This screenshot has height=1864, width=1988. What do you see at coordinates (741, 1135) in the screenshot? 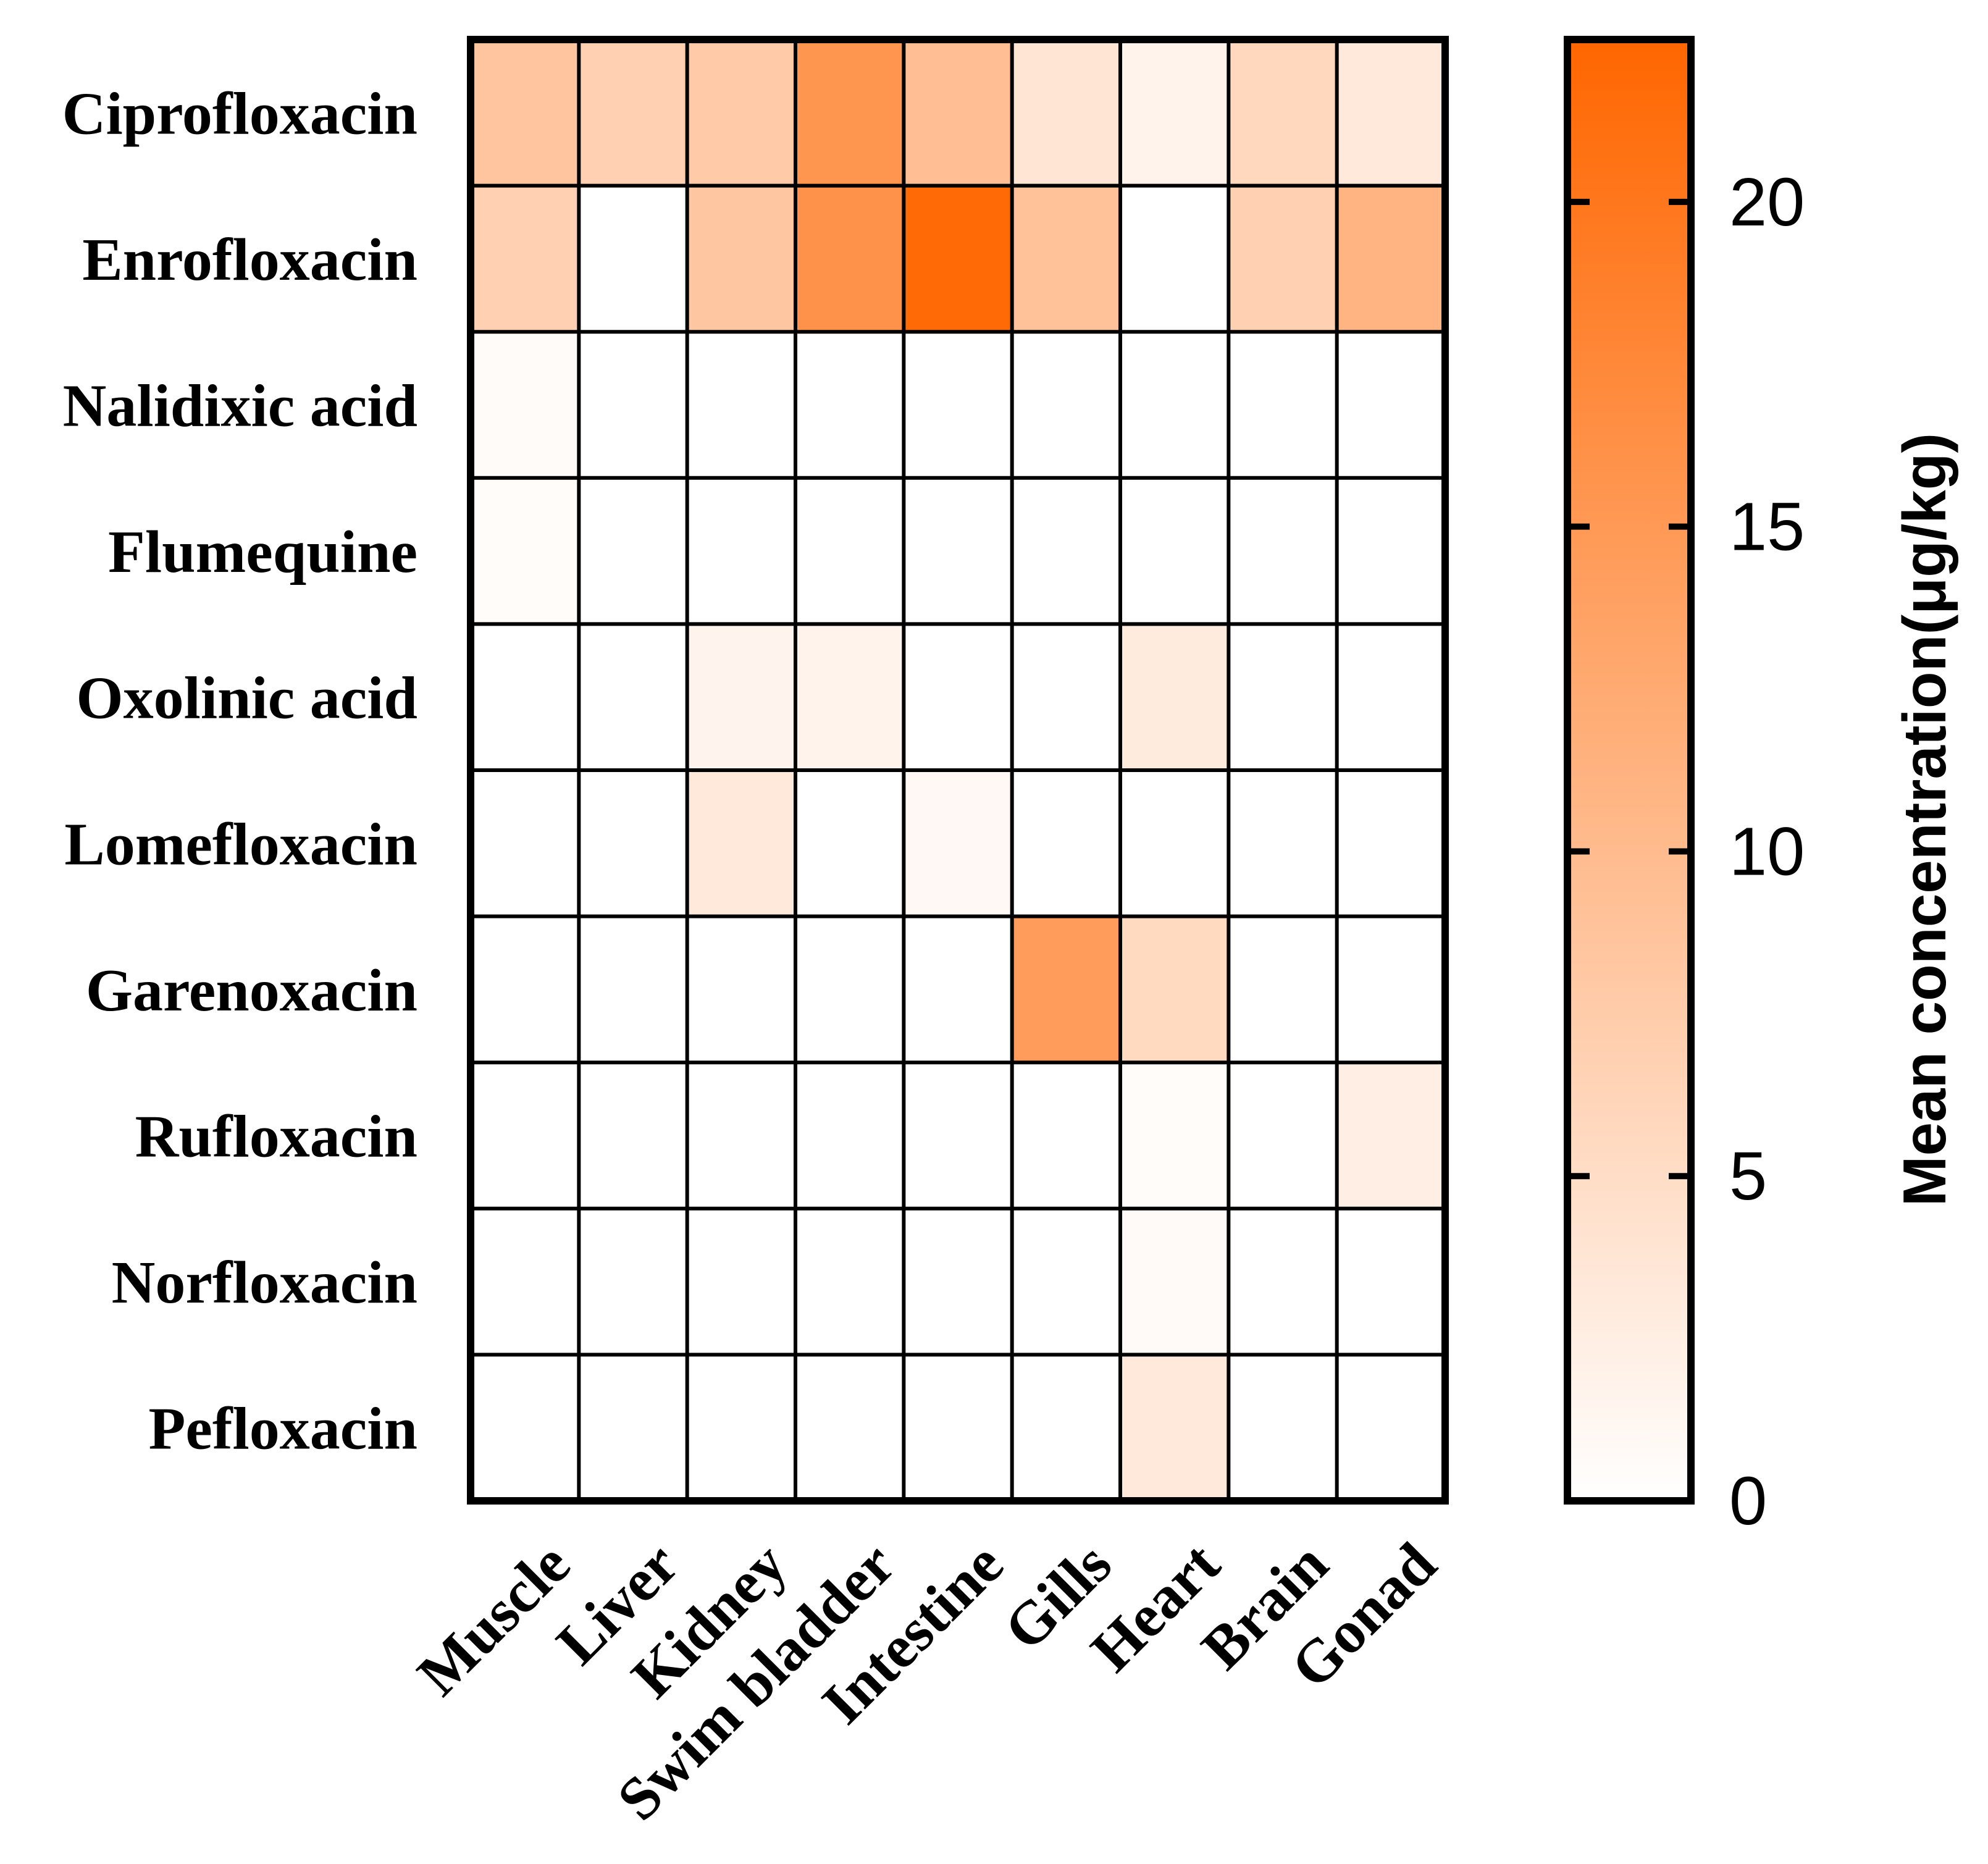
I see `heatmap-cell: Rufloxacin / Kidney: 0` at bounding box center [741, 1135].